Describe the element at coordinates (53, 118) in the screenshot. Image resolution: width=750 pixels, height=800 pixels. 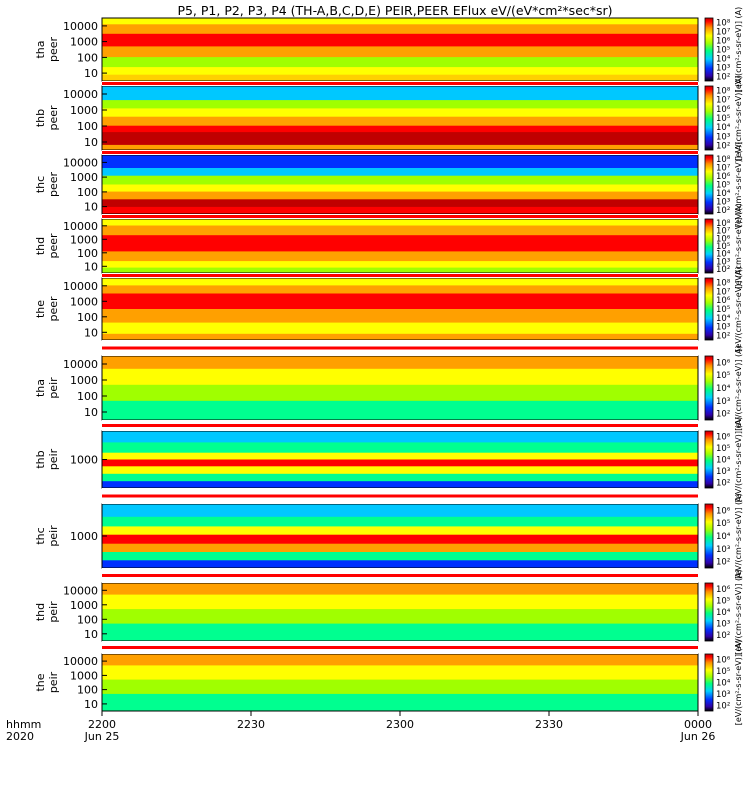
I see `y-axis-label-instrument: peer` at that location.